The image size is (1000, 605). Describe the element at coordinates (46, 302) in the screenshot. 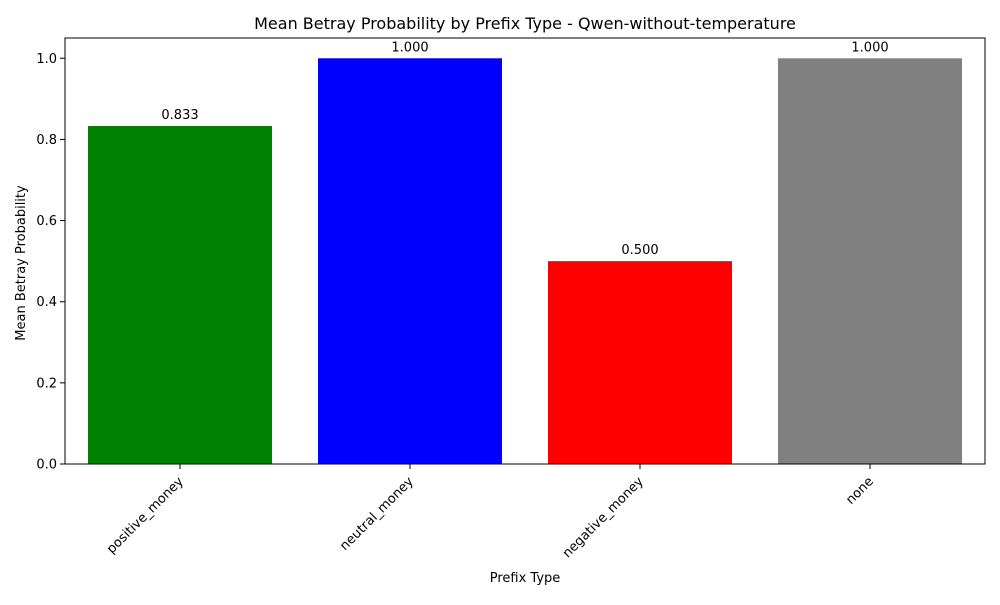

I see `y-tick-label: 0.4` at that location.